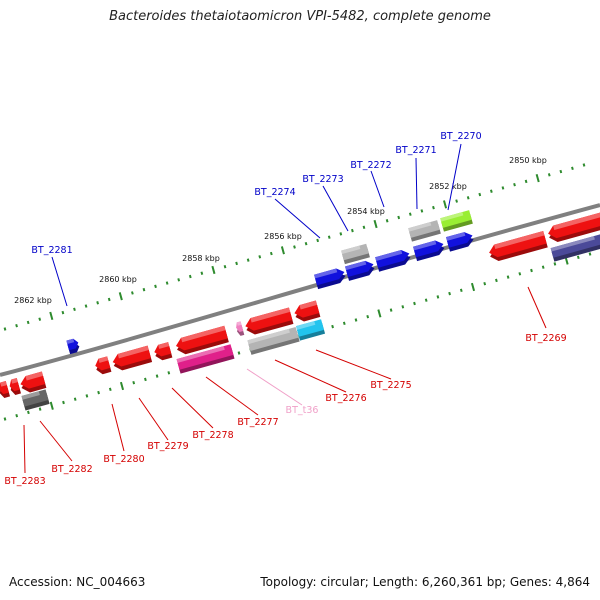 The image size is (600, 600). I want to click on gene-label-BT_2283: BT_2283, so click(24, 481).